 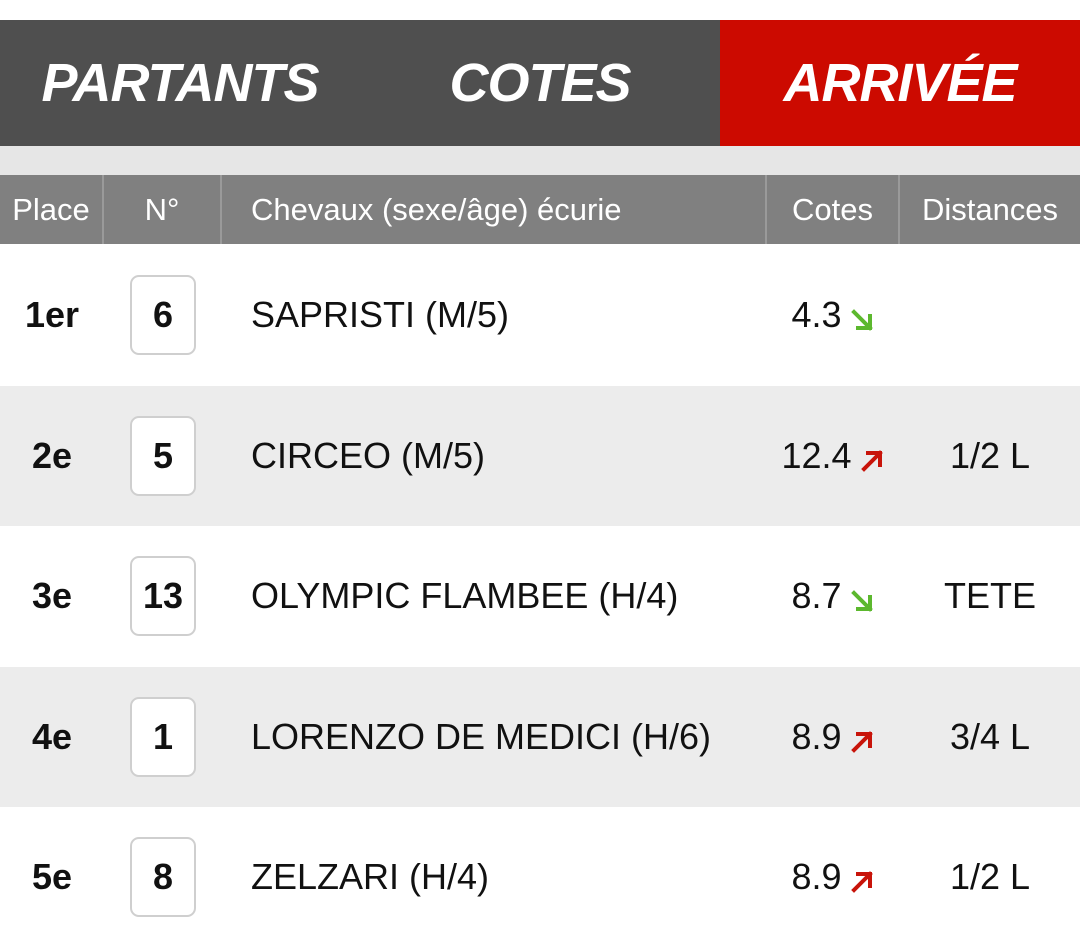 I want to click on row-distance, so click(x=990, y=315).